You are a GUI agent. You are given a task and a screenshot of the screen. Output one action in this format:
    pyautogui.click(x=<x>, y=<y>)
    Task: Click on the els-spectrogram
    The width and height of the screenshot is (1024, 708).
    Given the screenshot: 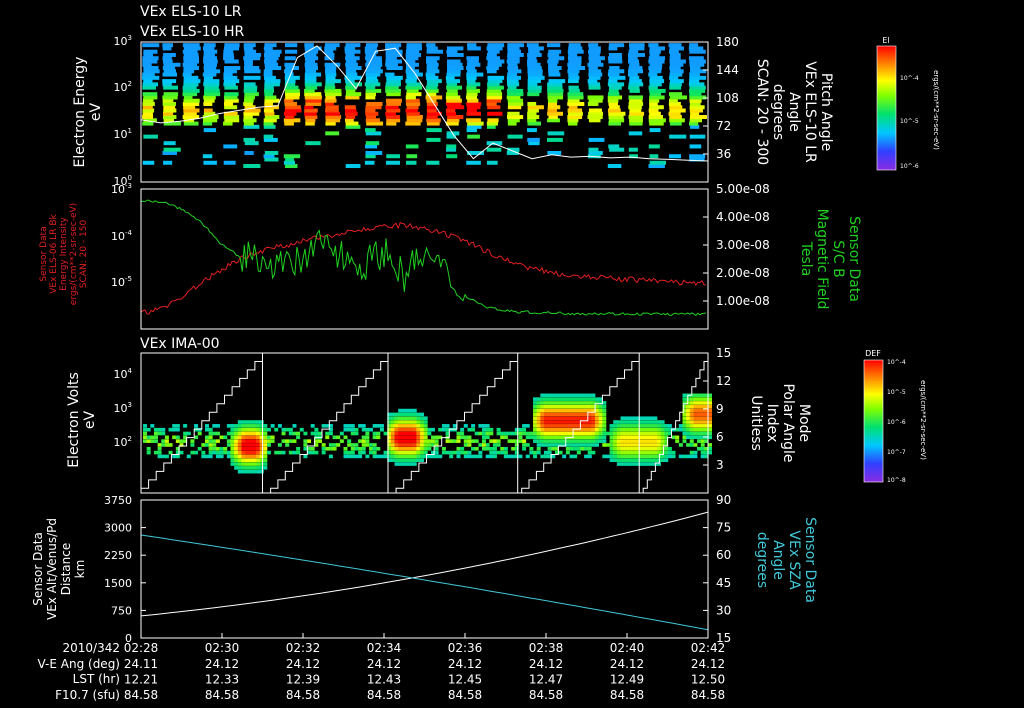 What is the action you would take?
    pyautogui.click(x=424, y=106)
    